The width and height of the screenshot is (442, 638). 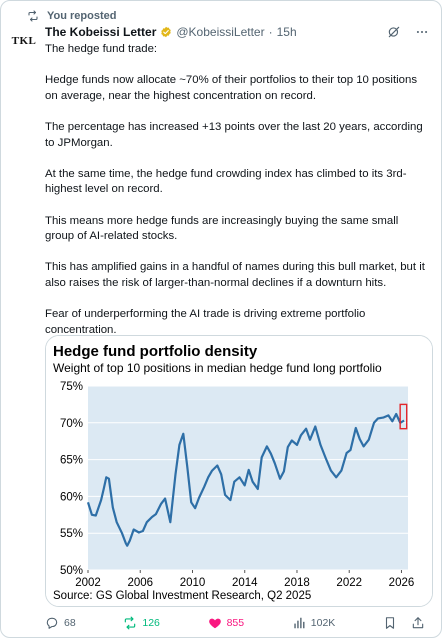 I want to click on tweet-time: 15h, so click(x=286, y=32).